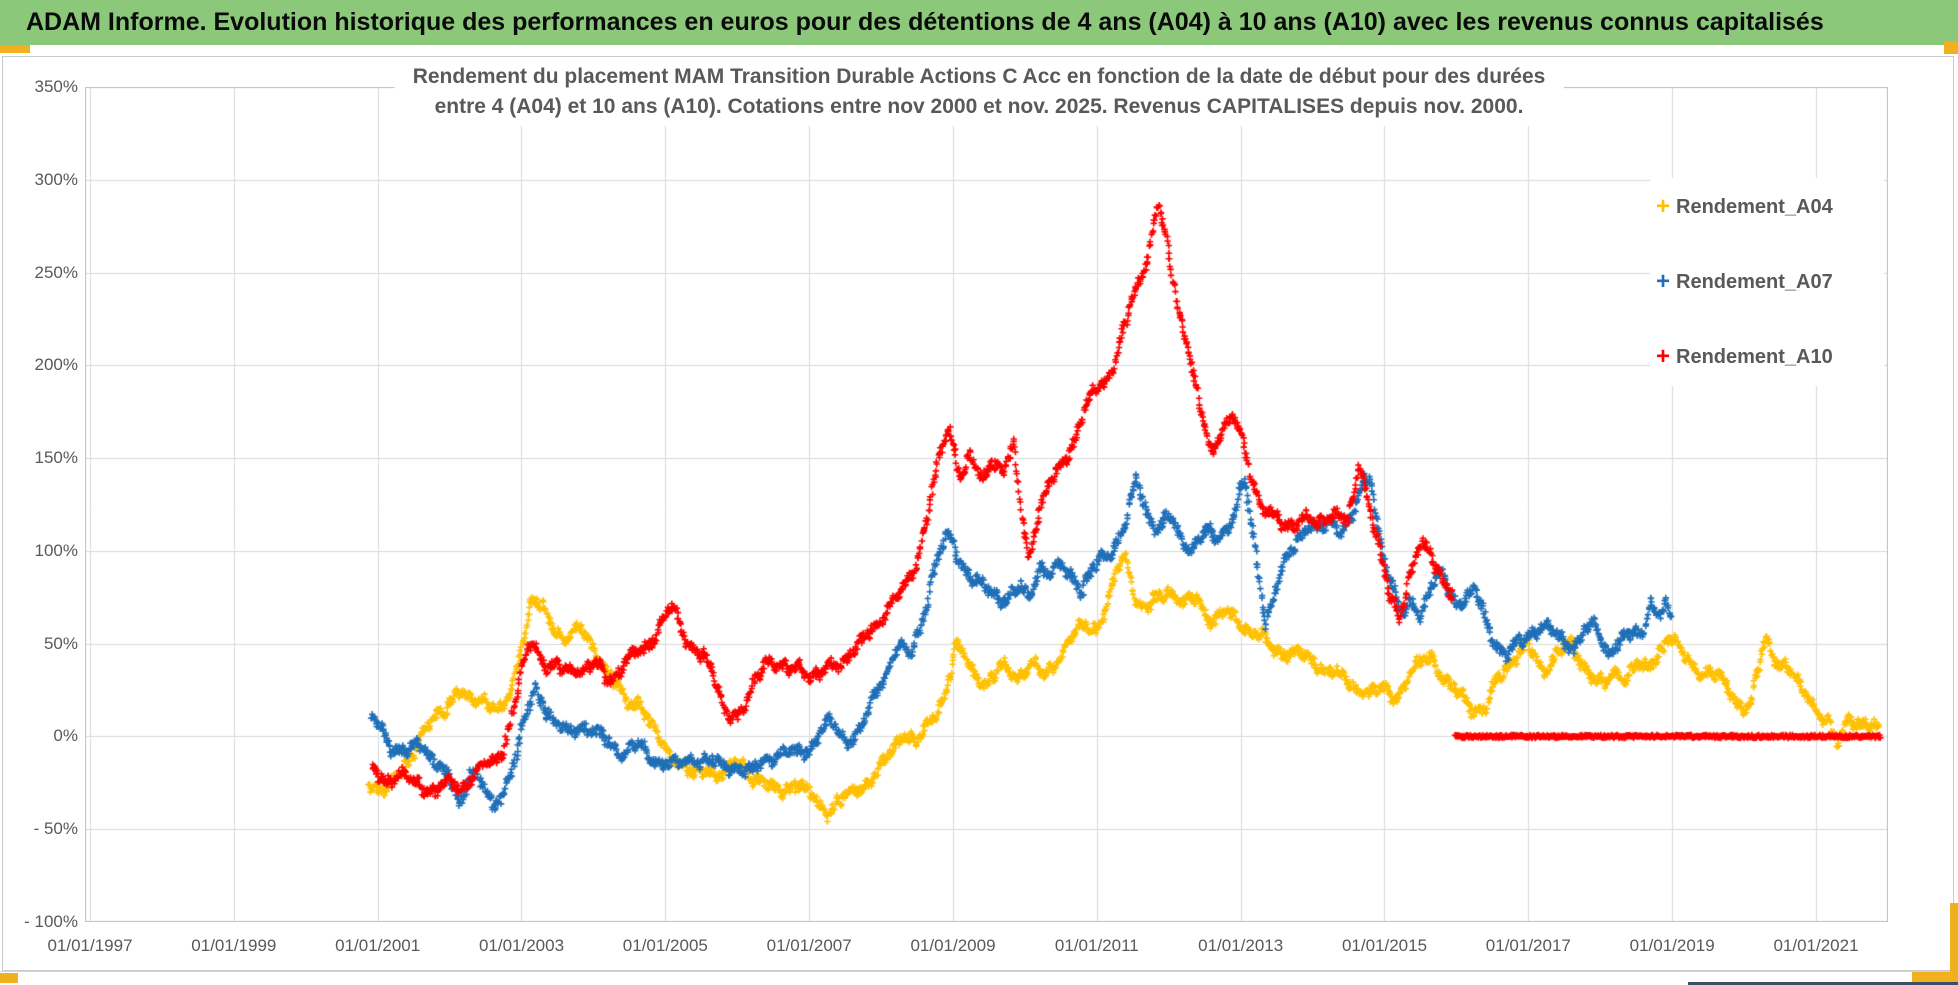 The image size is (1958, 985). Describe the element at coordinates (378, 945) in the screenshot. I see `x-tick-label: 01/01/2001` at that location.